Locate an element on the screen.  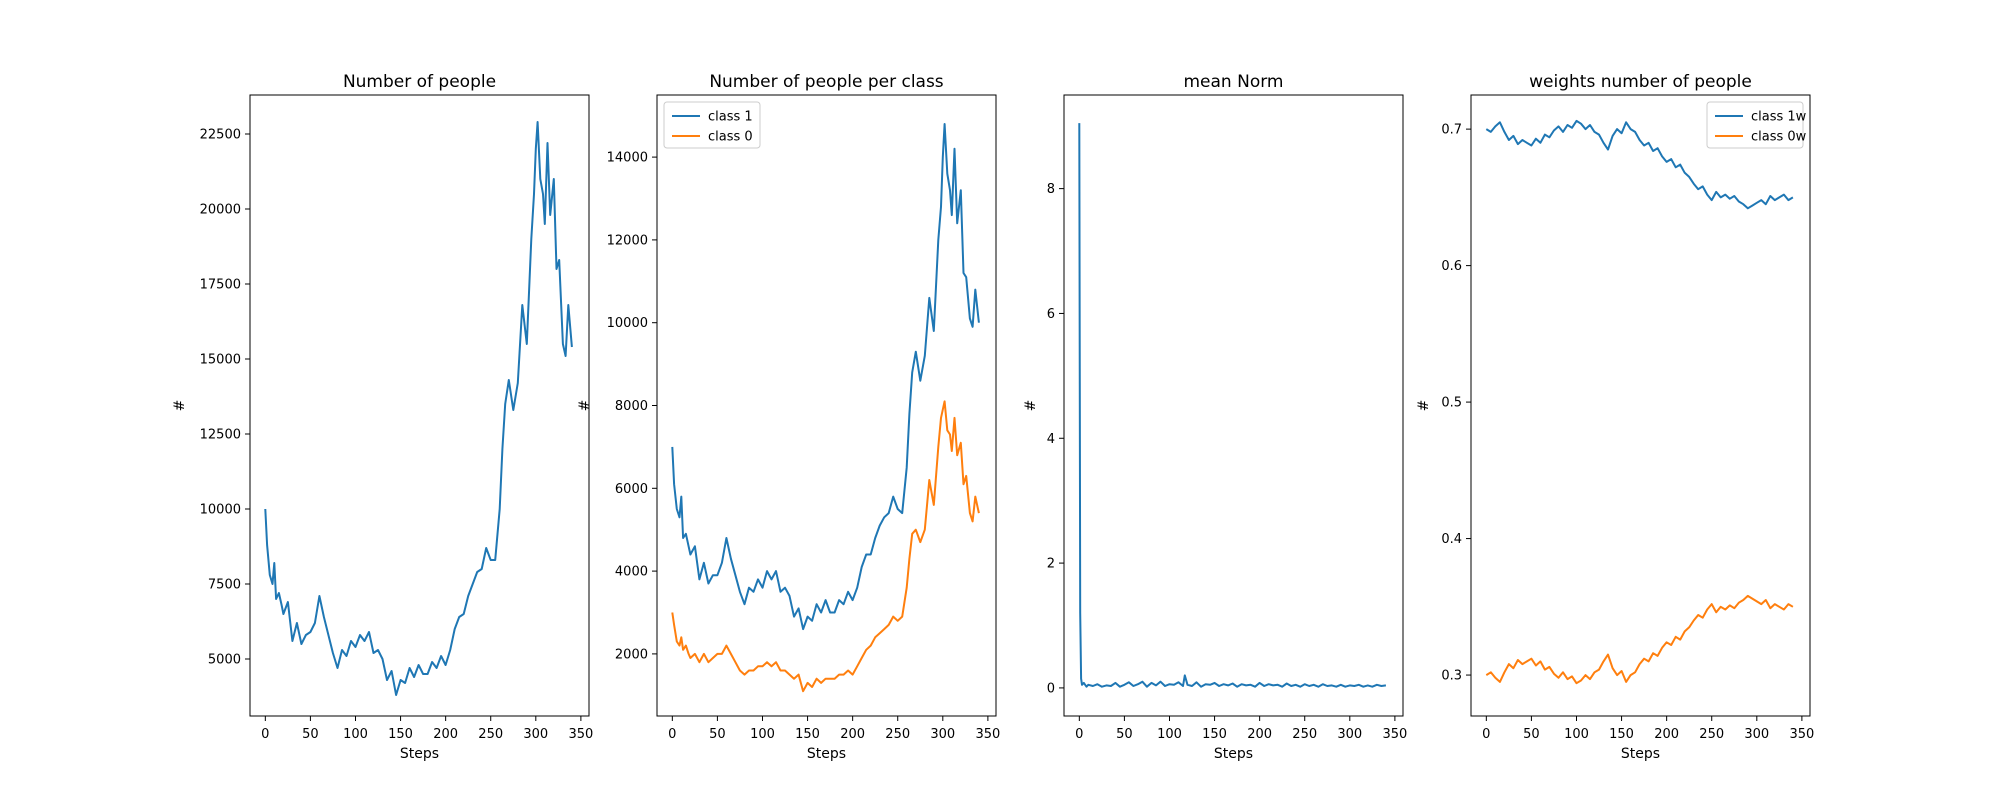
y-tick-label: 8 is located at coordinates (1051, 189).